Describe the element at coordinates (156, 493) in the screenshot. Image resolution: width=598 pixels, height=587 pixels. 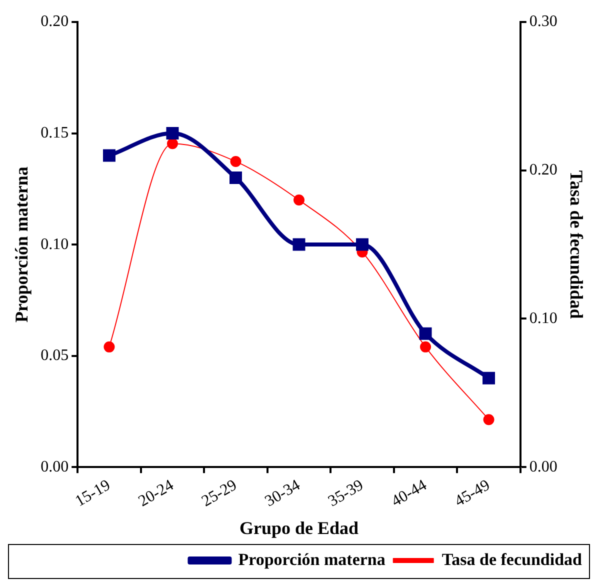
I see `x-tick-label: 20-24` at that location.